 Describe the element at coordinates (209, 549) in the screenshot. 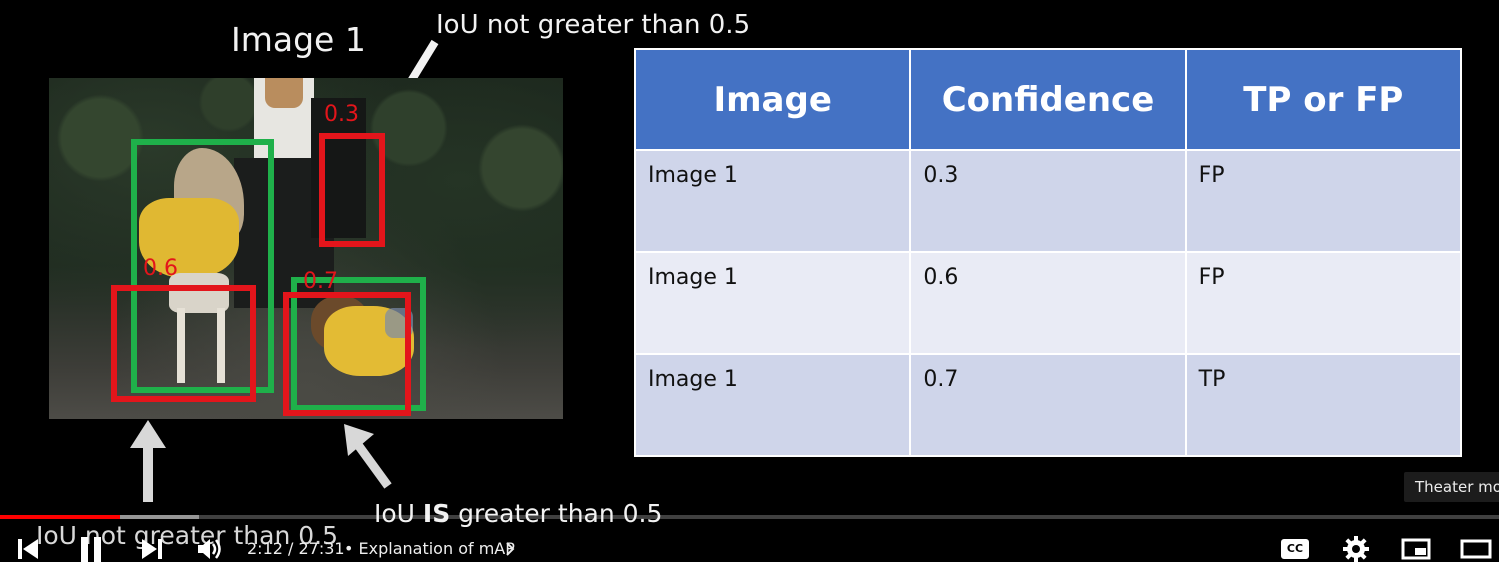

I see `volume-icon` at that location.